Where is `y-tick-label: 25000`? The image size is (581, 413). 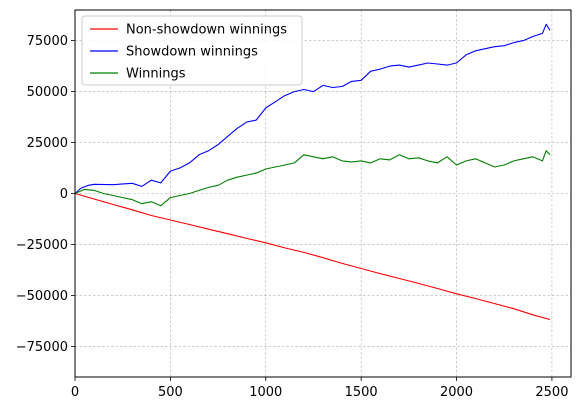
y-tick-label: 25000 is located at coordinates (47, 143).